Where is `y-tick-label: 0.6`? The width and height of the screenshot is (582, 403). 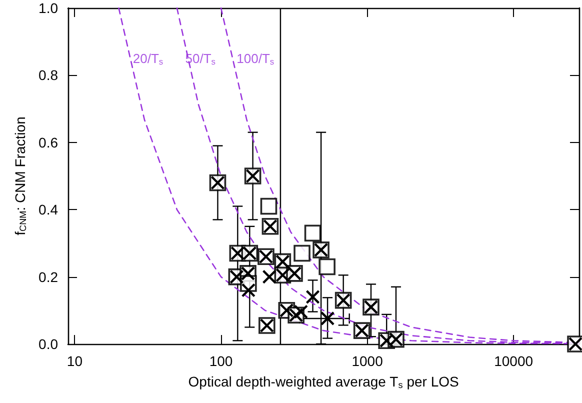 y-tick-label: 0.6 is located at coordinates (48, 142).